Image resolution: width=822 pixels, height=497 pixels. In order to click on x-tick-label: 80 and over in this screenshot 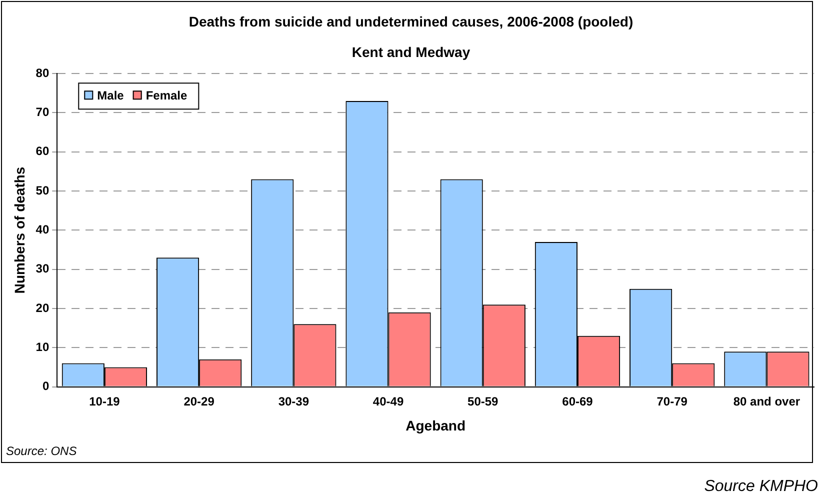, I will do `click(766, 401)`.